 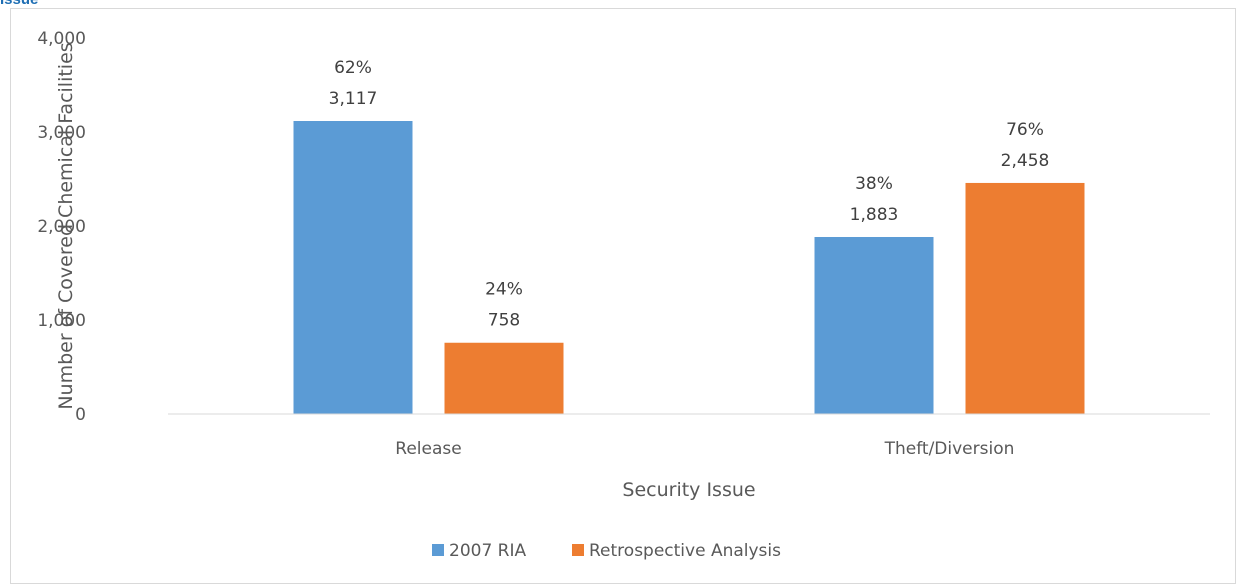 I want to click on y-tick-label: 0, so click(x=80, y=415).